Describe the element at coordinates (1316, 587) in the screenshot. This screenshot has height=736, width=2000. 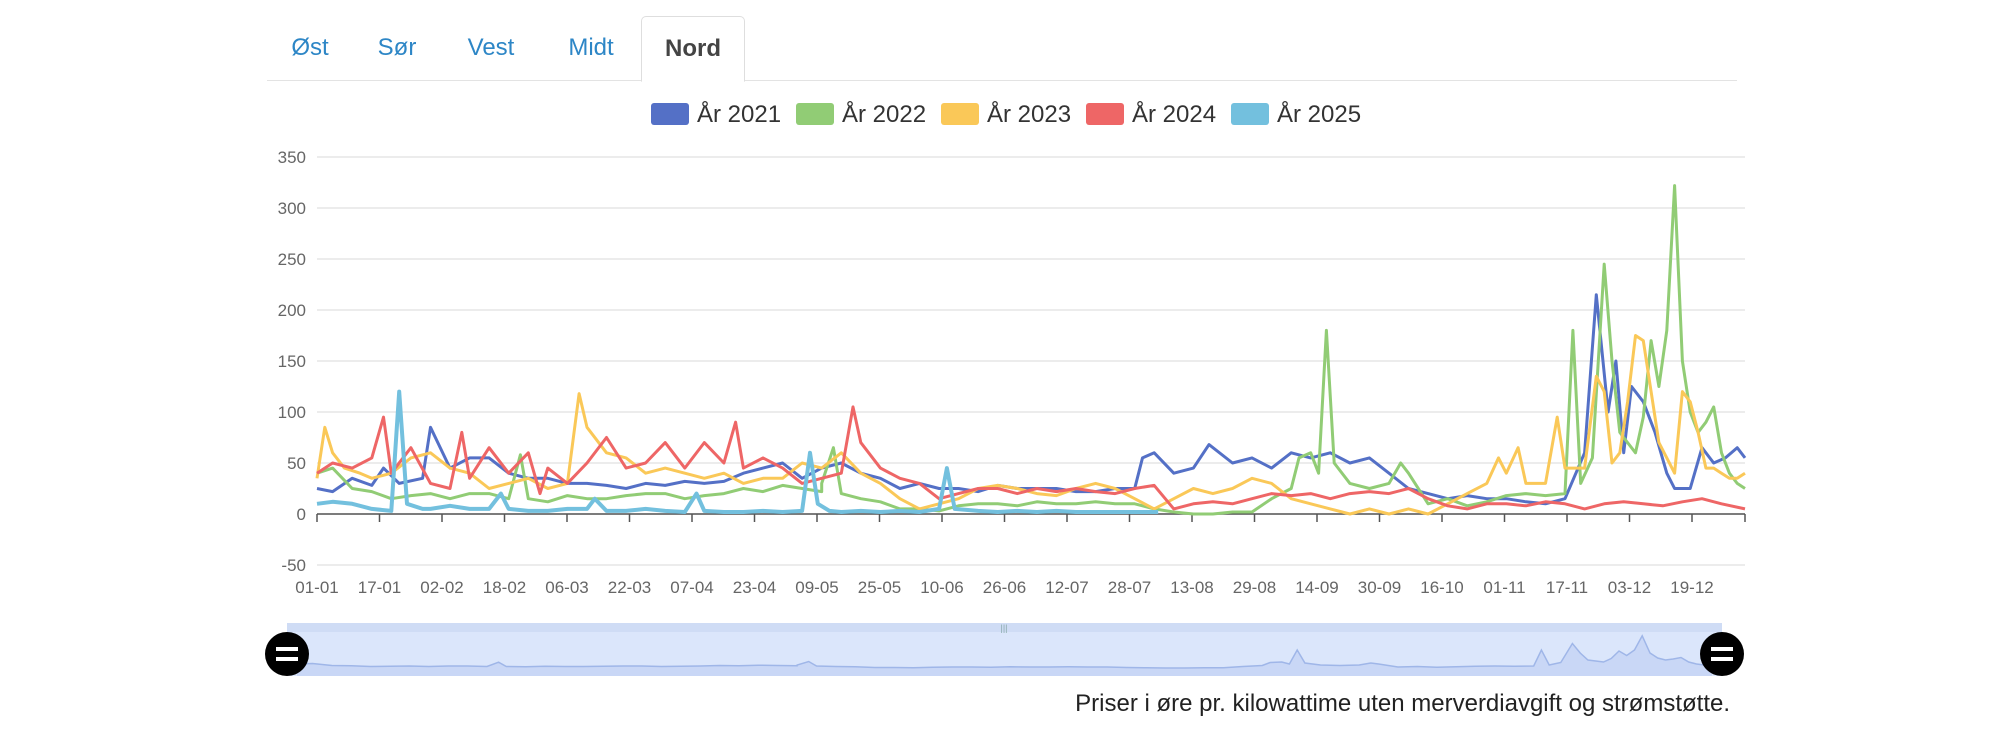
I see `x-tick-label: 14-09` at that location.